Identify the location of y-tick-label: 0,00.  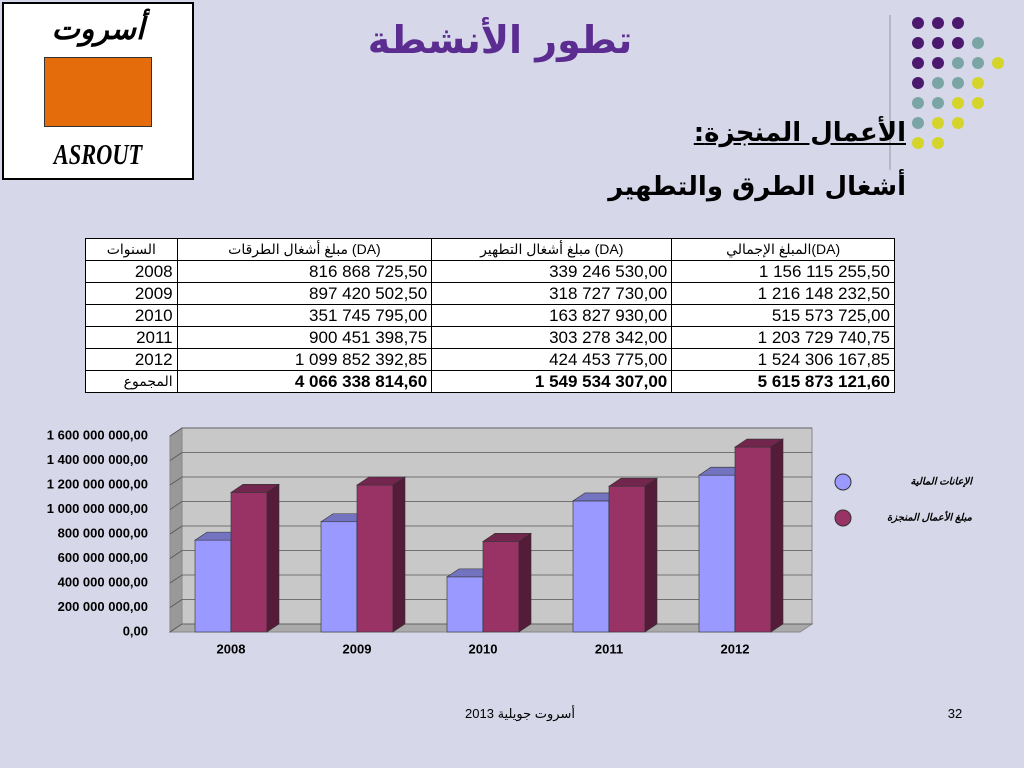
(135, 630).